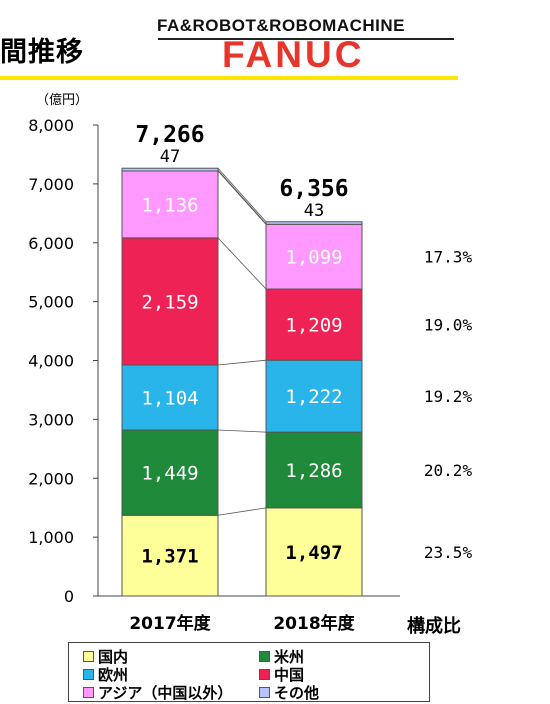 Image resolution: width=550 pixels, height=704 pixels. I want to click on legend-item-others: その他, so click(289, 692).